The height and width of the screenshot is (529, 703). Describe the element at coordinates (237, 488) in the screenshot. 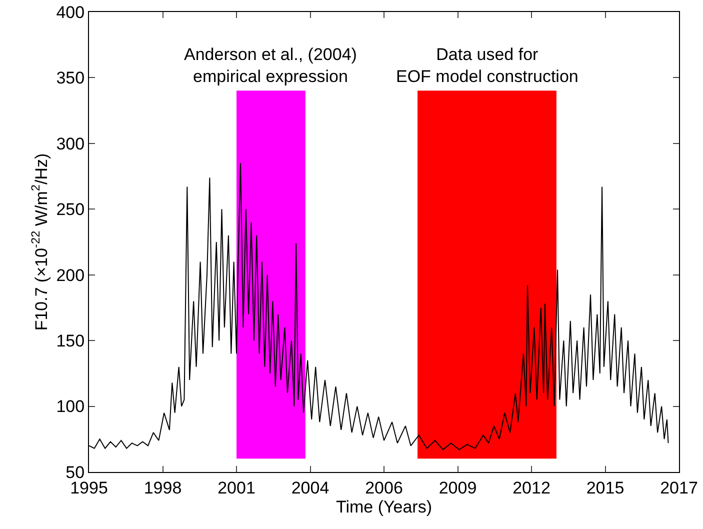

I see `x-tick-label: 2001` at that location.